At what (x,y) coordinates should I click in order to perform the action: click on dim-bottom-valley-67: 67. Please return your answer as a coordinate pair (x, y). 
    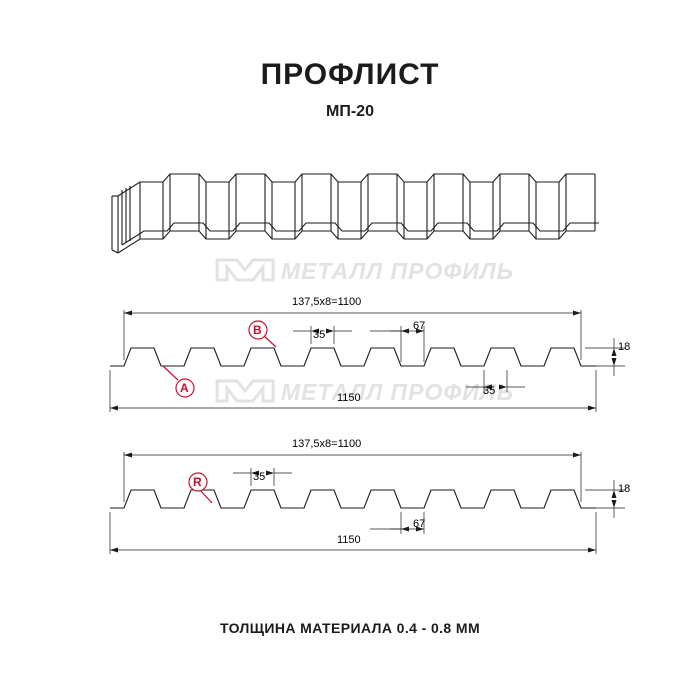
    Looking at the image, I should click on (419, 524).